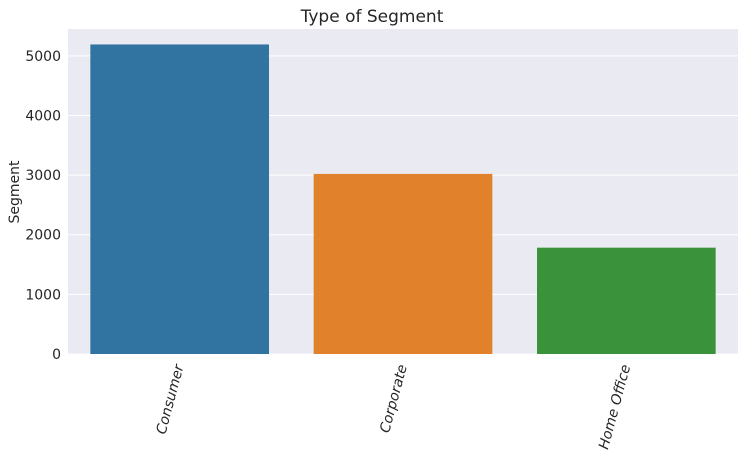 Image resolution: width=744 pixels, height=455 pixels. Describe the element at coordinates (43, 176) in the screenshot. I see `y-tick-label: 3000` at that location.